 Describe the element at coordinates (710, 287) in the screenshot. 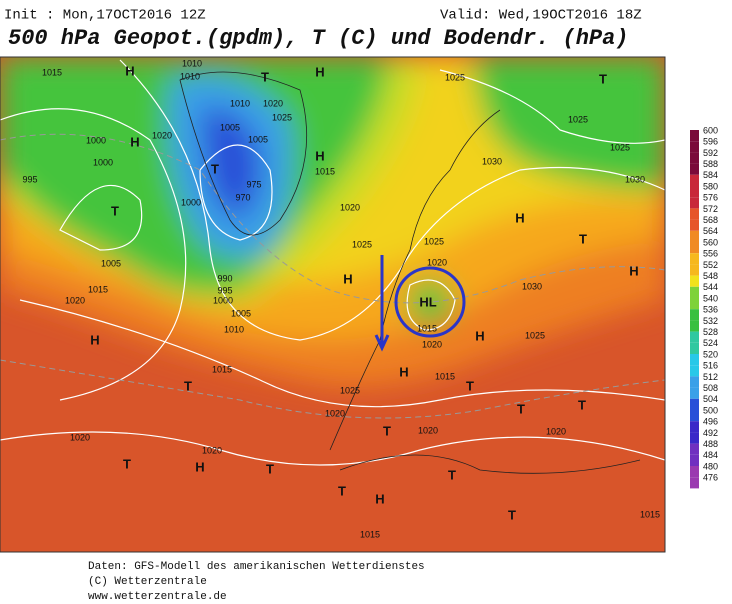

I see `colorbar-label: 544` at that location.